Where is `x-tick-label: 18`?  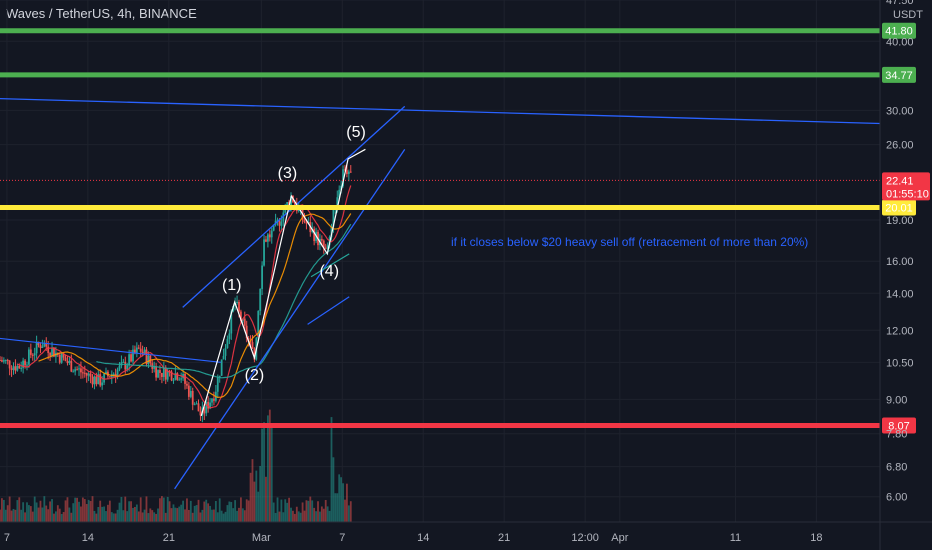 x-tick-label: 18 is located at coordinates (816, 538).